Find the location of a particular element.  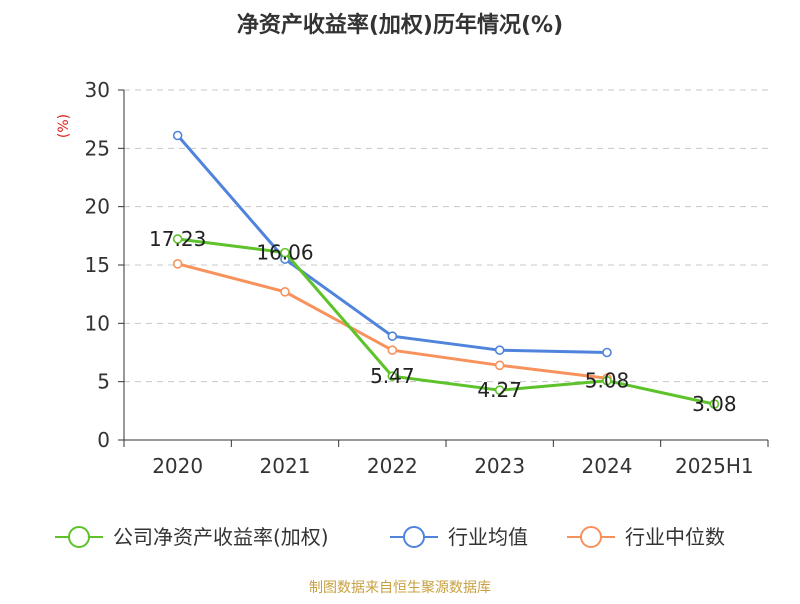

y-axis-label: (%) is located at coordinates (64, 126).